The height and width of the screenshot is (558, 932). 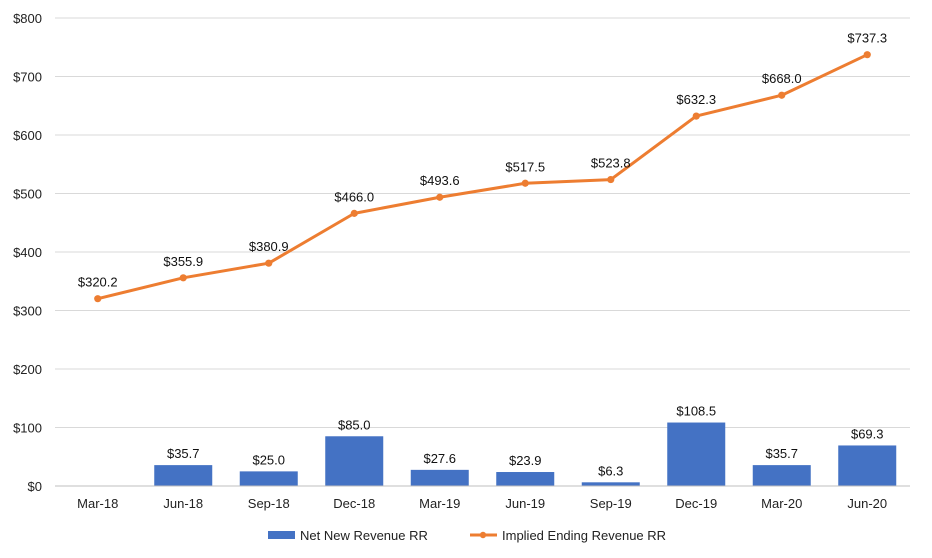 I want to click on line-data-label: $737.3, so click(x=867, y=38).